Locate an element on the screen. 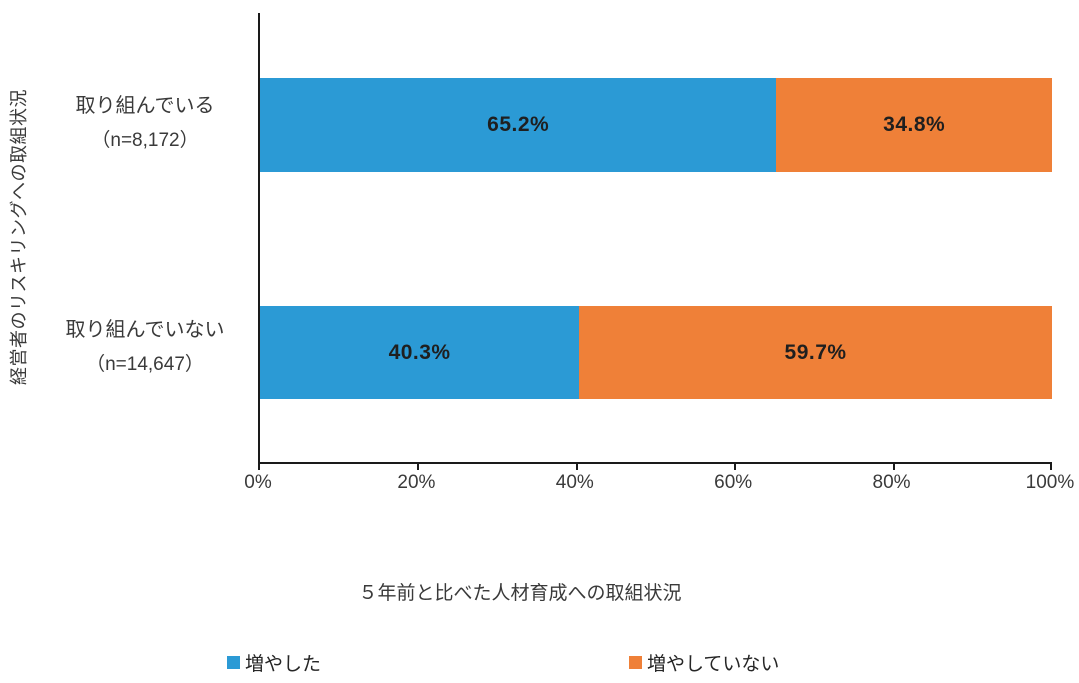 The image size is (1079, 683). x-tick-label: 100% is located at coordinates (1050, 482).